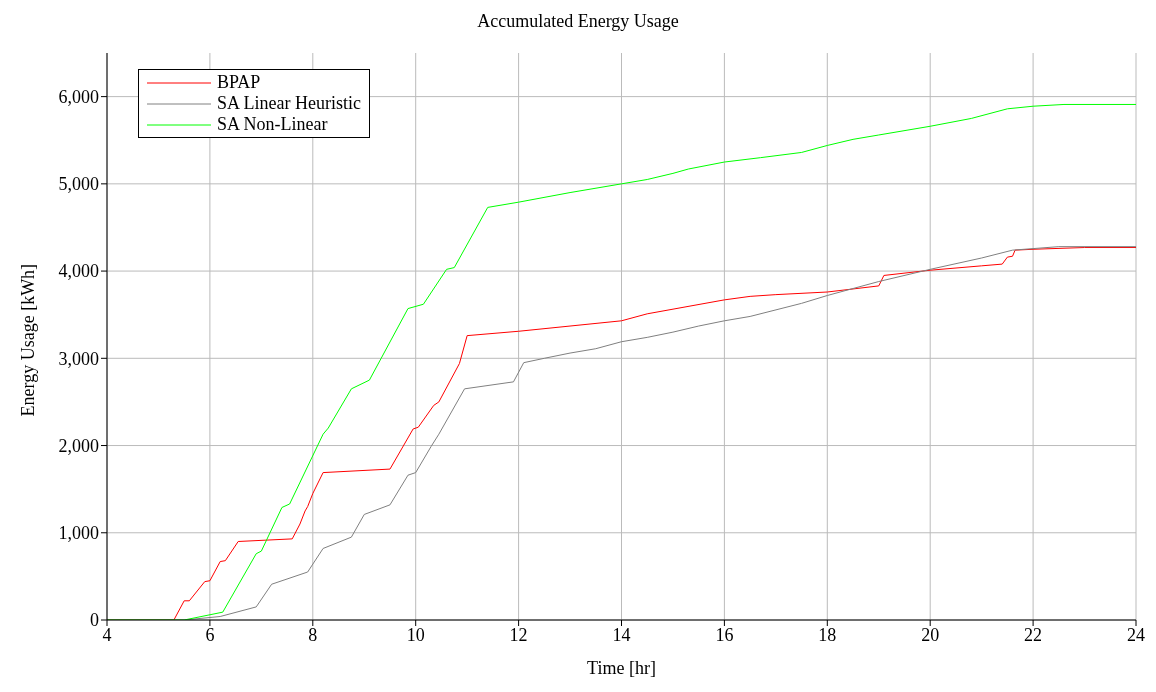  What do you see at coordinates (239, 82) in the screenshot?
I see `legend-label: BPAP` at bounding box center [239, 82].